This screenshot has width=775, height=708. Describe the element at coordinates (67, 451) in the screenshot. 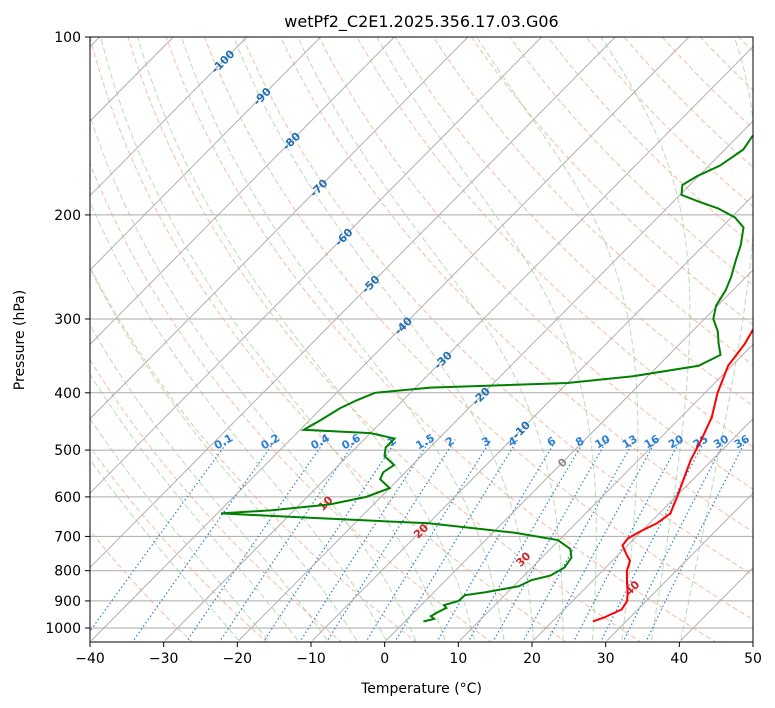

I see `y-tick-label: 500` at that location.